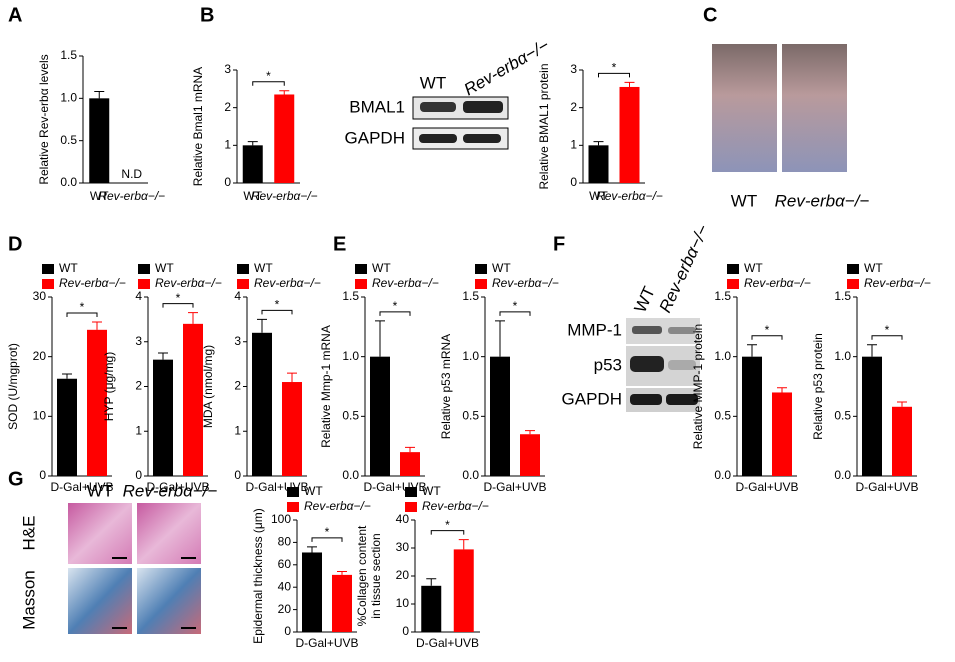 Image resolution: width=955 pixels, height=662 pixels. What do you see at coordinates (15, 244) in the screenshot?
I see `panel-label: D` at bounding box center [15, 244].